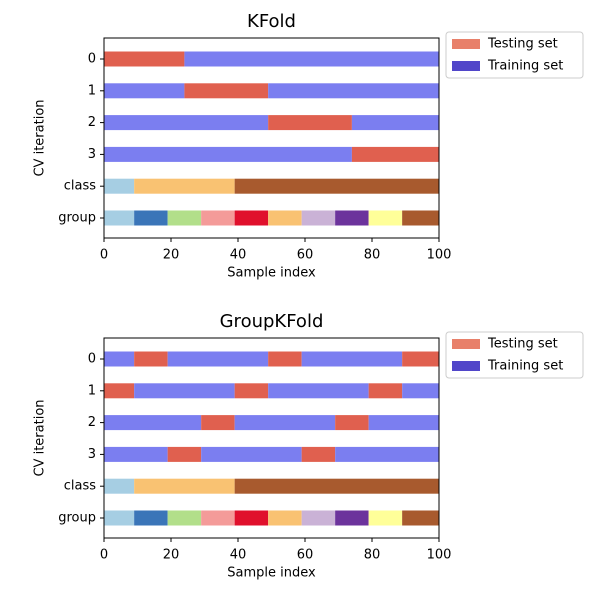 This screenshot has height=594, width=616. Describe the element at coordinates (271, 21) in the screenshot. I see `chart-title: KFold` at that location.